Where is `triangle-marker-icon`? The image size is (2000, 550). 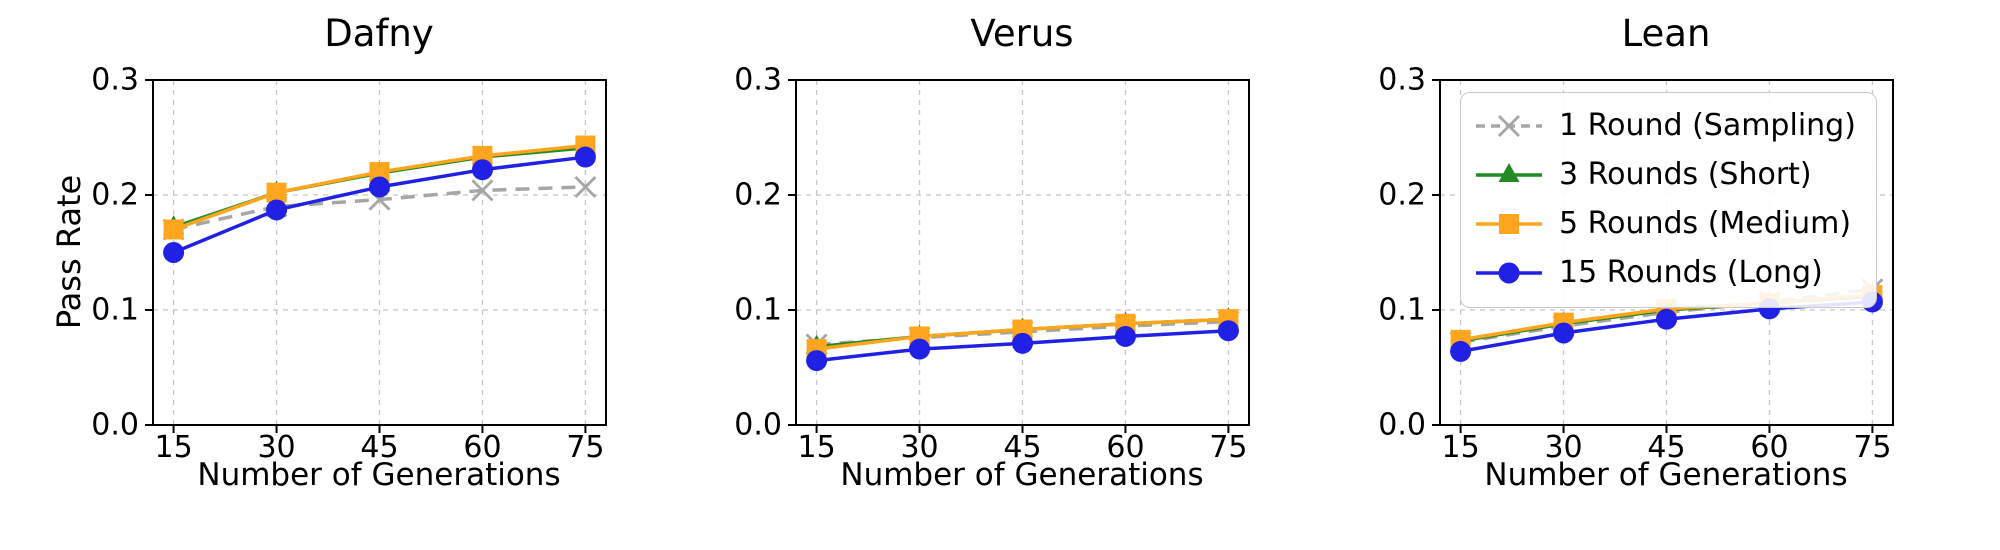
triangle-marker-icon is located at coordinates (1509, 172).